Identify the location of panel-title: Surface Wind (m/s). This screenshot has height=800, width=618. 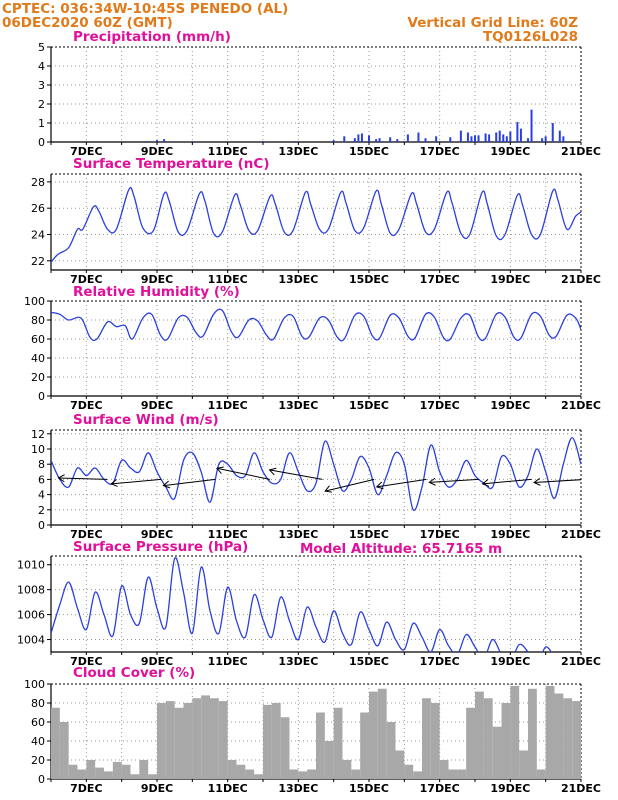
(146, 420).